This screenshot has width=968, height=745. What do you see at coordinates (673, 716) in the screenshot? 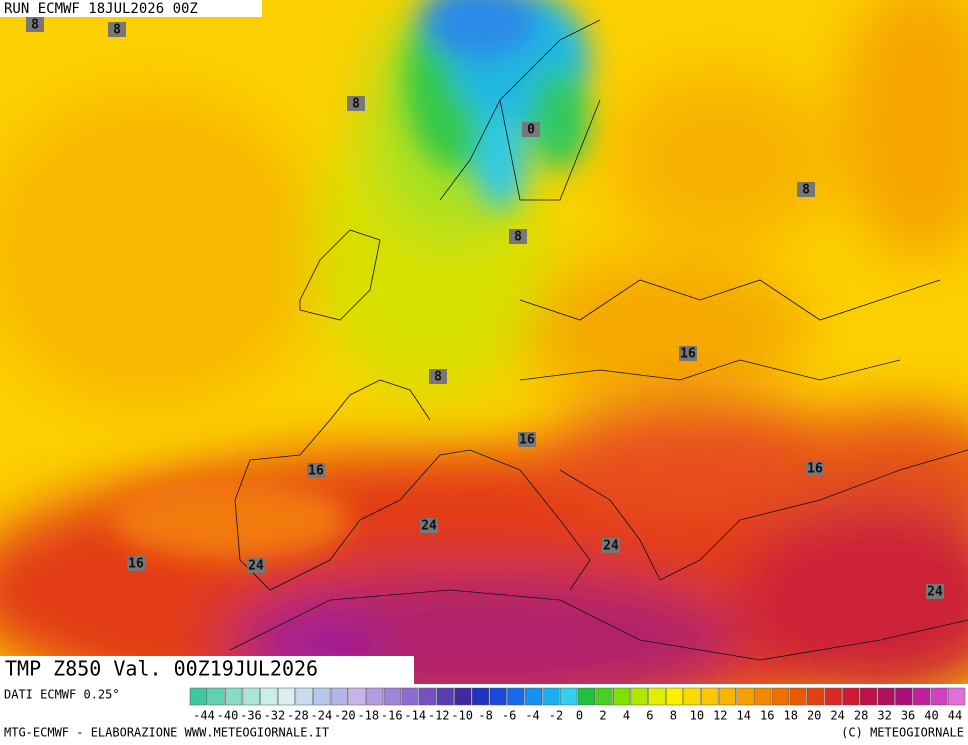
I see `color-scale-label: 8` at bounding box center [673, 716].